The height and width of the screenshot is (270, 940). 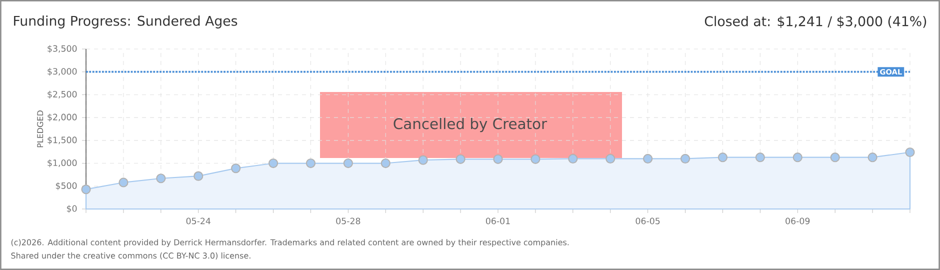 I want to click on y-tick-label: $1,500, so click(x=62, y=140).